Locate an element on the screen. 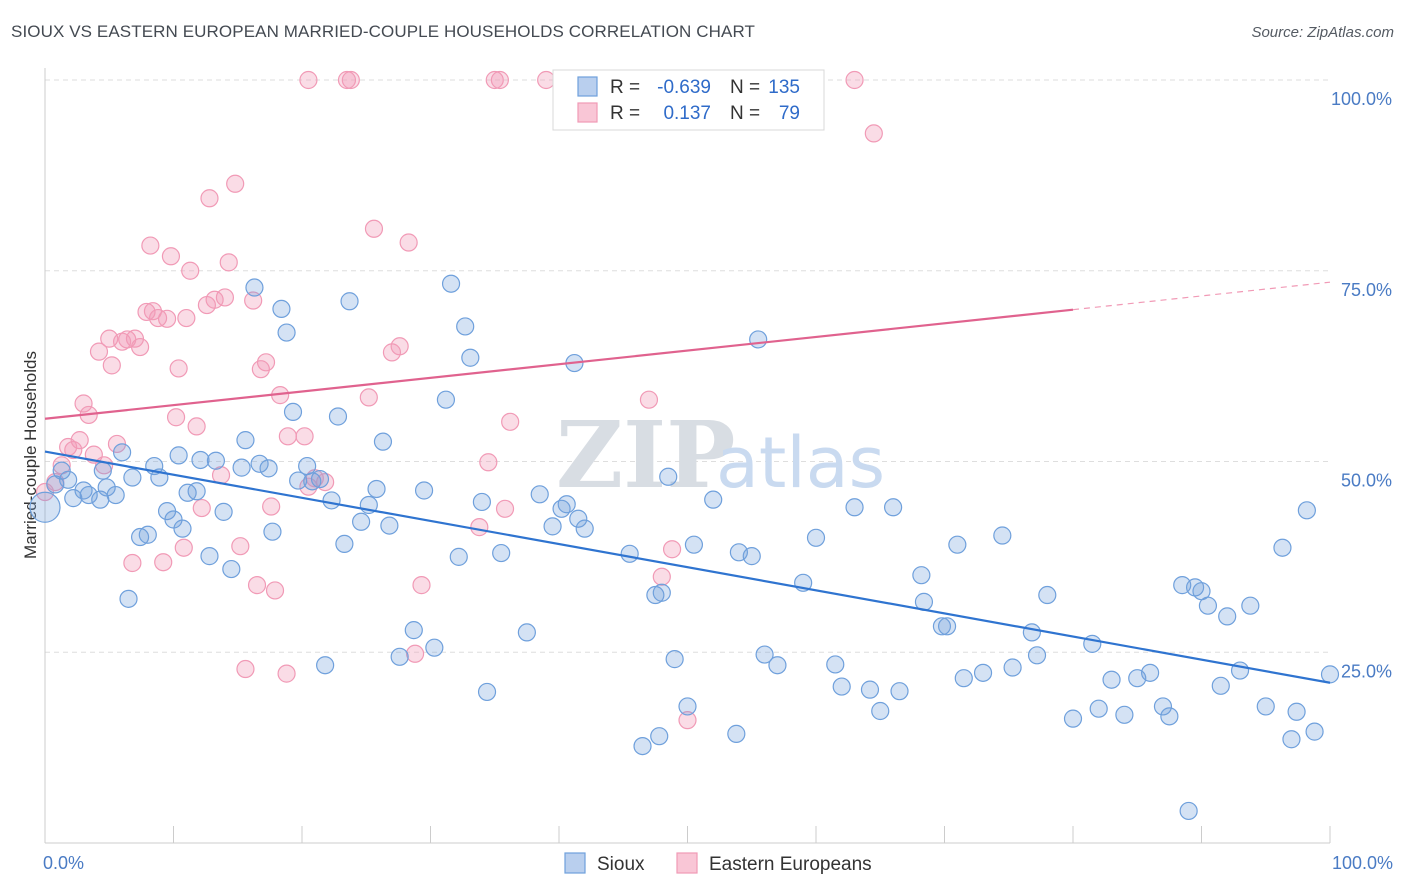 This screenshot has width=1406, height=892. legend-r-value-eastern: 0.137 is located at coordinates (687, 113).